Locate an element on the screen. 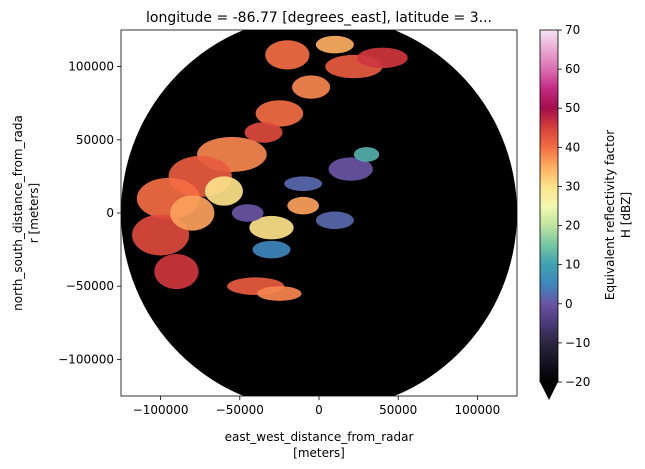 The width and height of the screenshot is (645, 469). colorbar-tick-label: 30 is located at coordinates (572, 186).